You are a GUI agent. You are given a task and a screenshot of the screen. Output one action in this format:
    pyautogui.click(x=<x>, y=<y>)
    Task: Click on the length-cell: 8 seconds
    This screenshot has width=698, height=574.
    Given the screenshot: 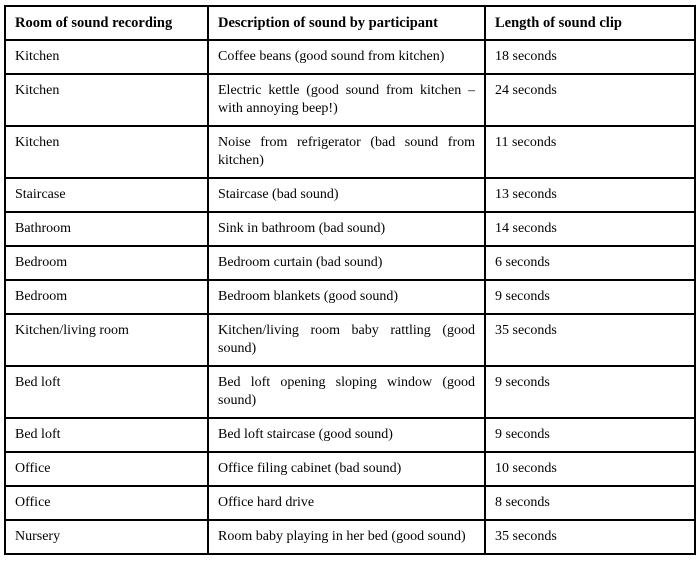 What is the action you would take?
    pyautogui.click(x=590, y=503)
    